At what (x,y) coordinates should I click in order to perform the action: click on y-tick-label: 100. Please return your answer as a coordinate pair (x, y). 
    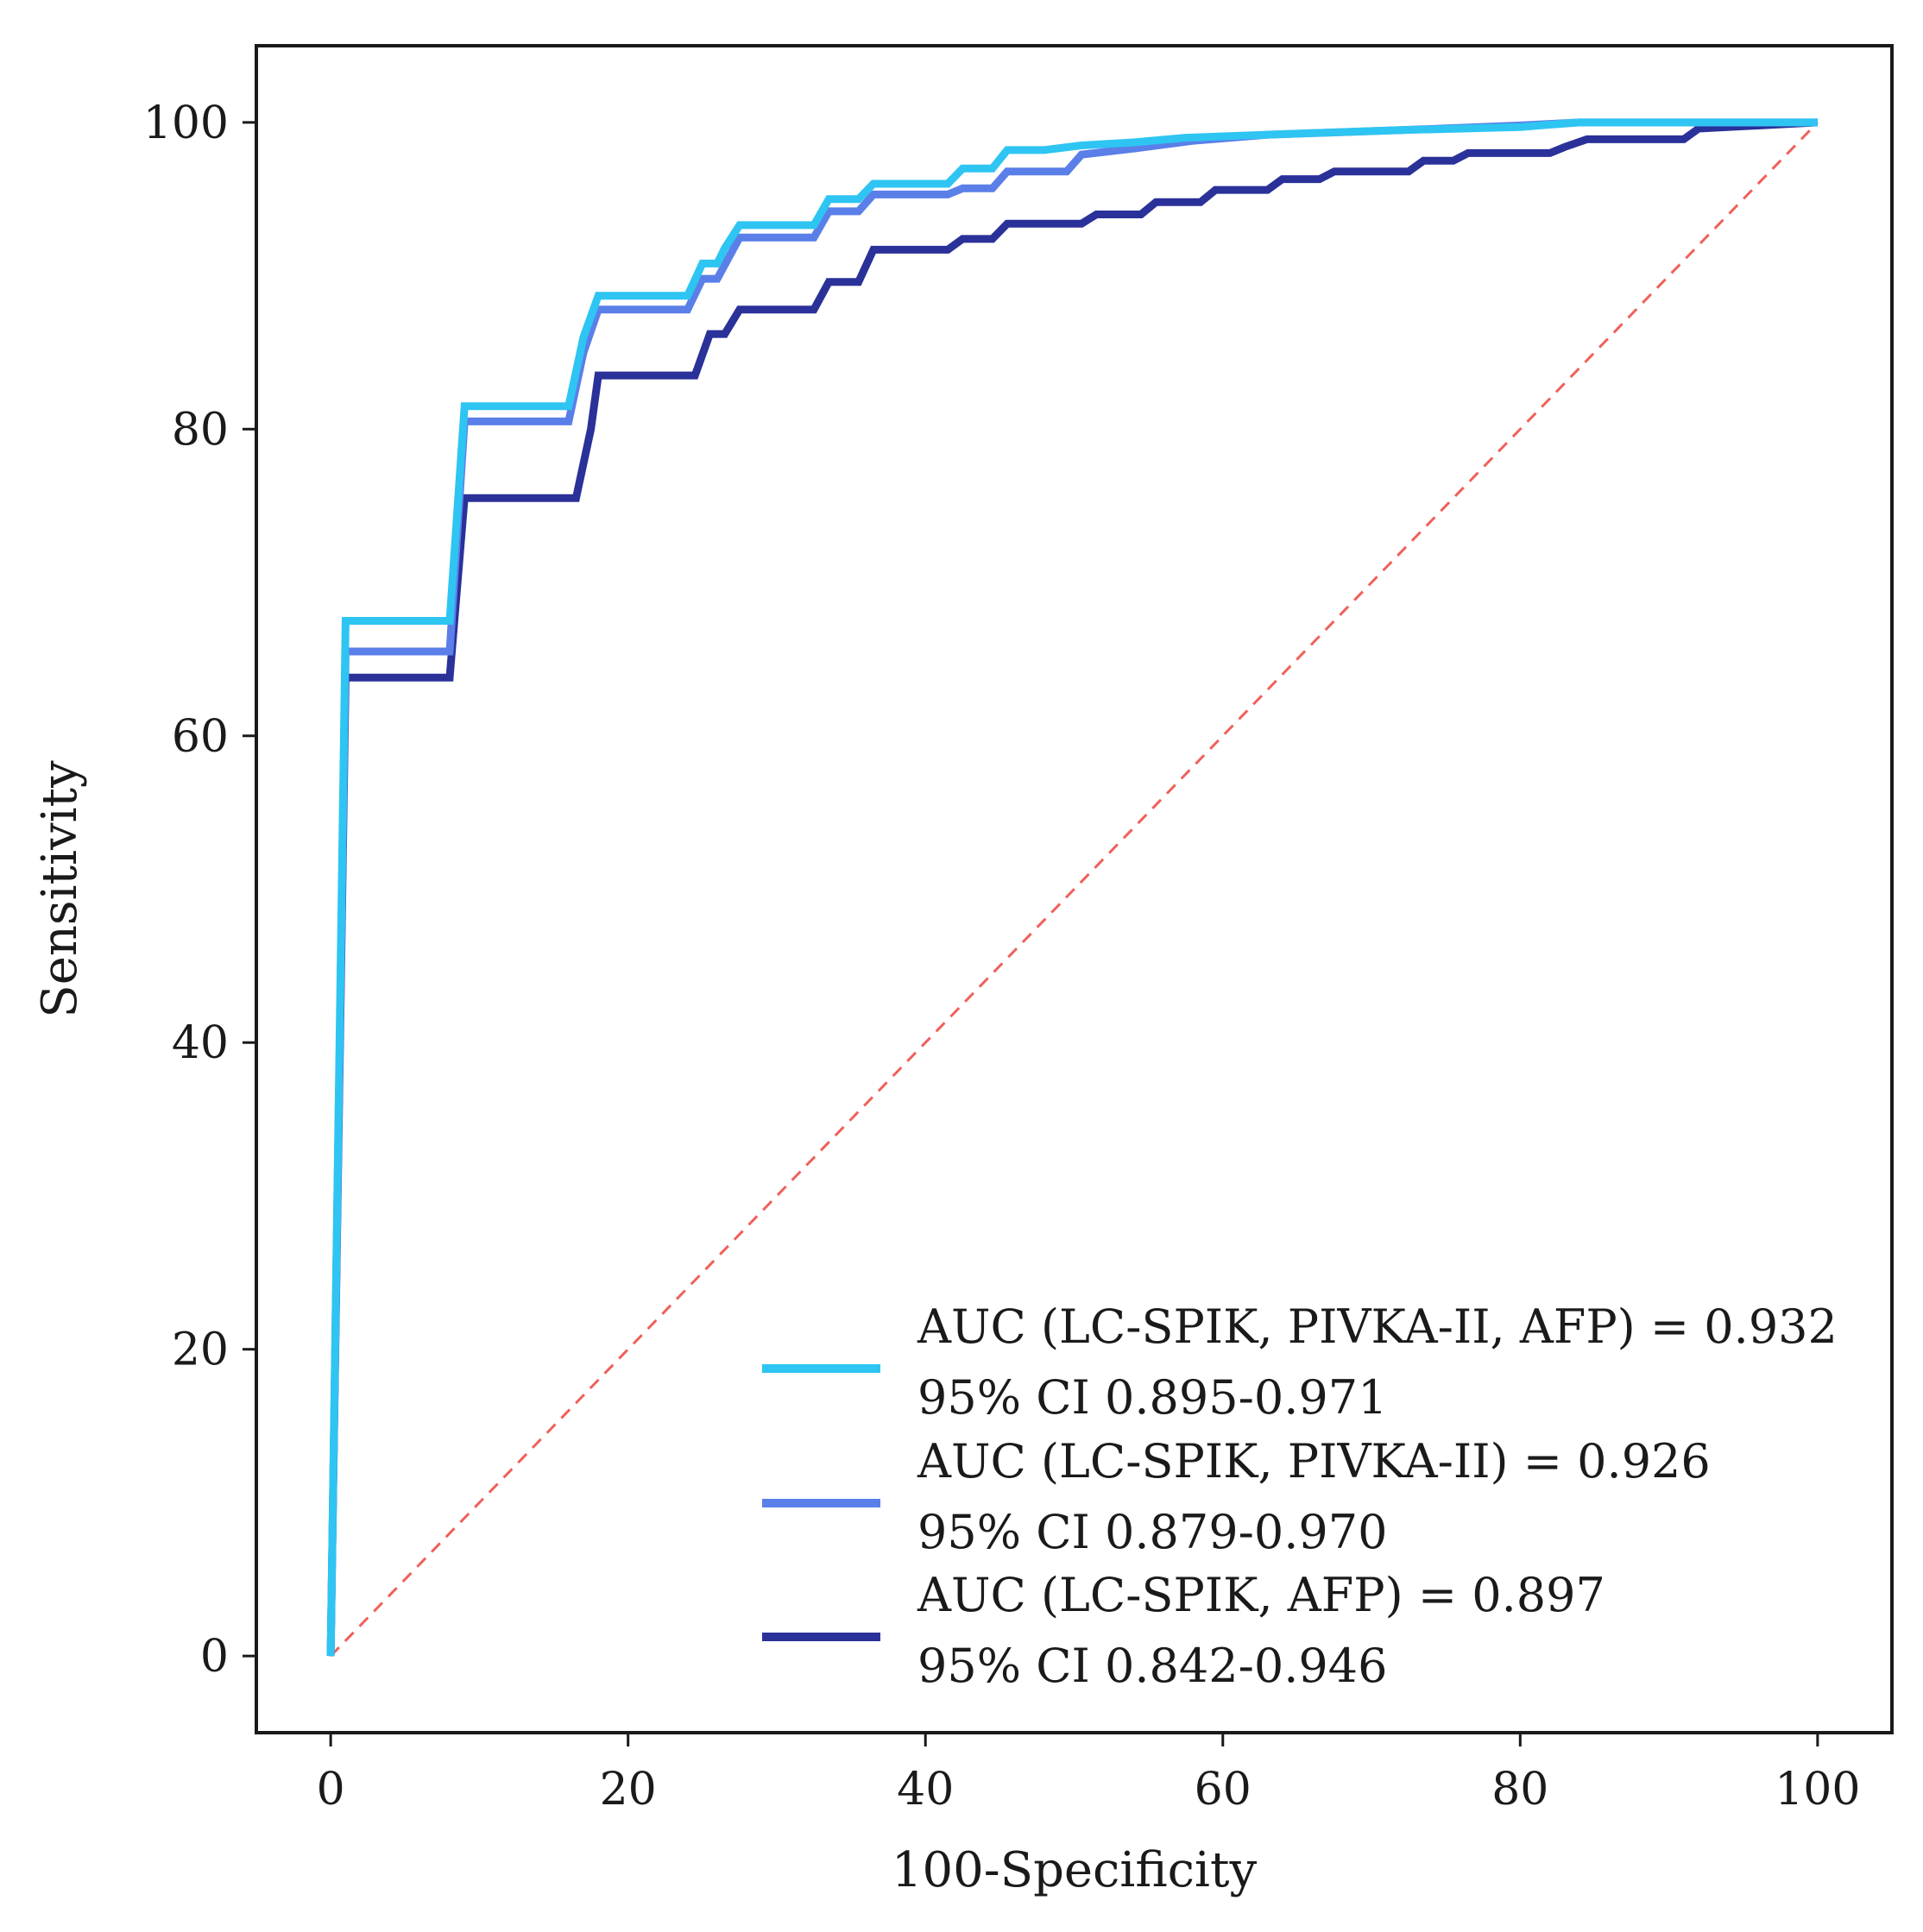
    Looking at the image, I should click on (186, 123).